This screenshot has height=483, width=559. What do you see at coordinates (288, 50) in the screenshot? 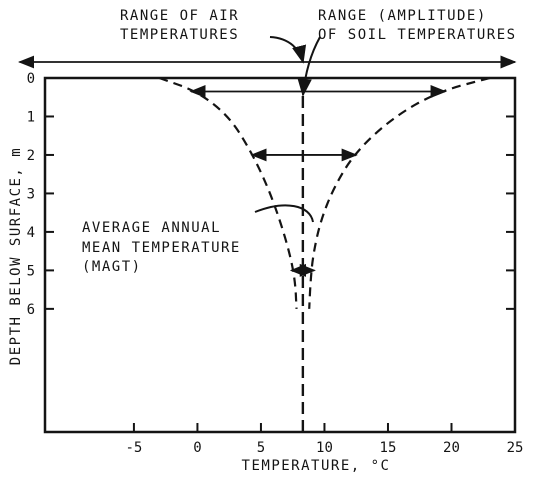
I see `air-range-callout` at bounding box center [288, 50].